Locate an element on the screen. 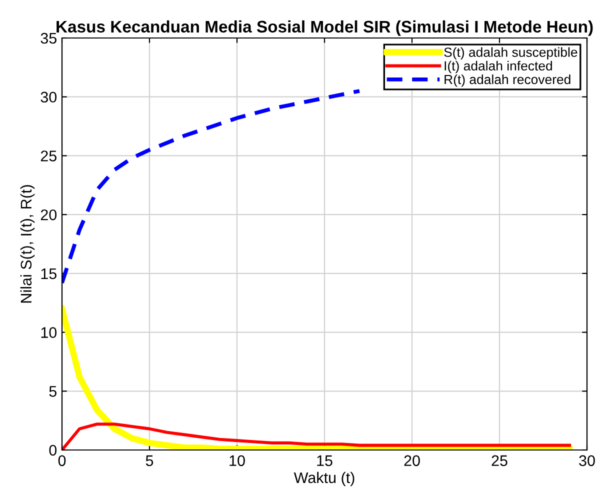 The width and height of the screenshot is (613, 498). chart-title: Kasus Kecanduan Media Sosial Model SIR (Simulasi I Metode Heun) is located at coordinates (324, 28).